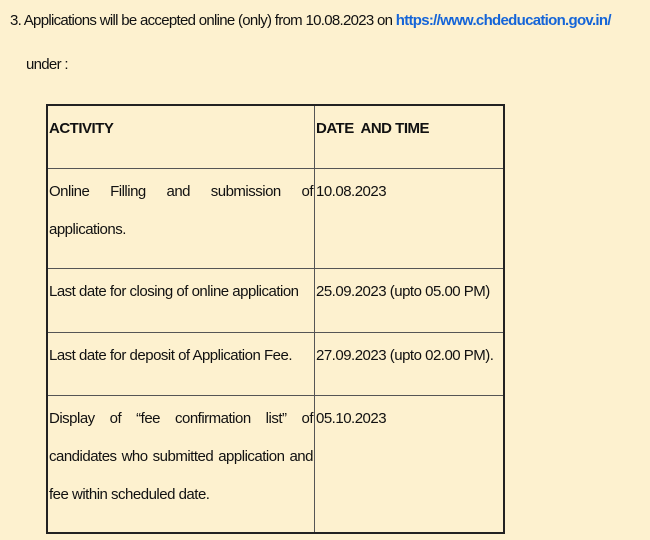 This screenshot has height=540, width=650. I want to click on date-cell: 10.08.2023, so click(409, 218).